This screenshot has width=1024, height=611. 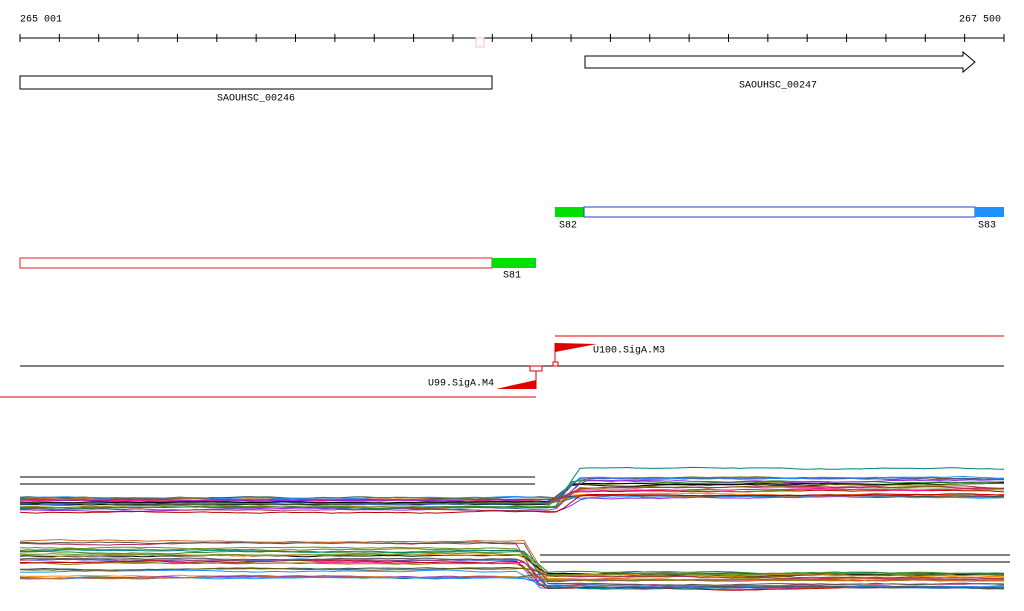 What do you see at coordinates (512, 276) in the screenshot?
I see `segment-label: S81` at bounding box center [512, 276].